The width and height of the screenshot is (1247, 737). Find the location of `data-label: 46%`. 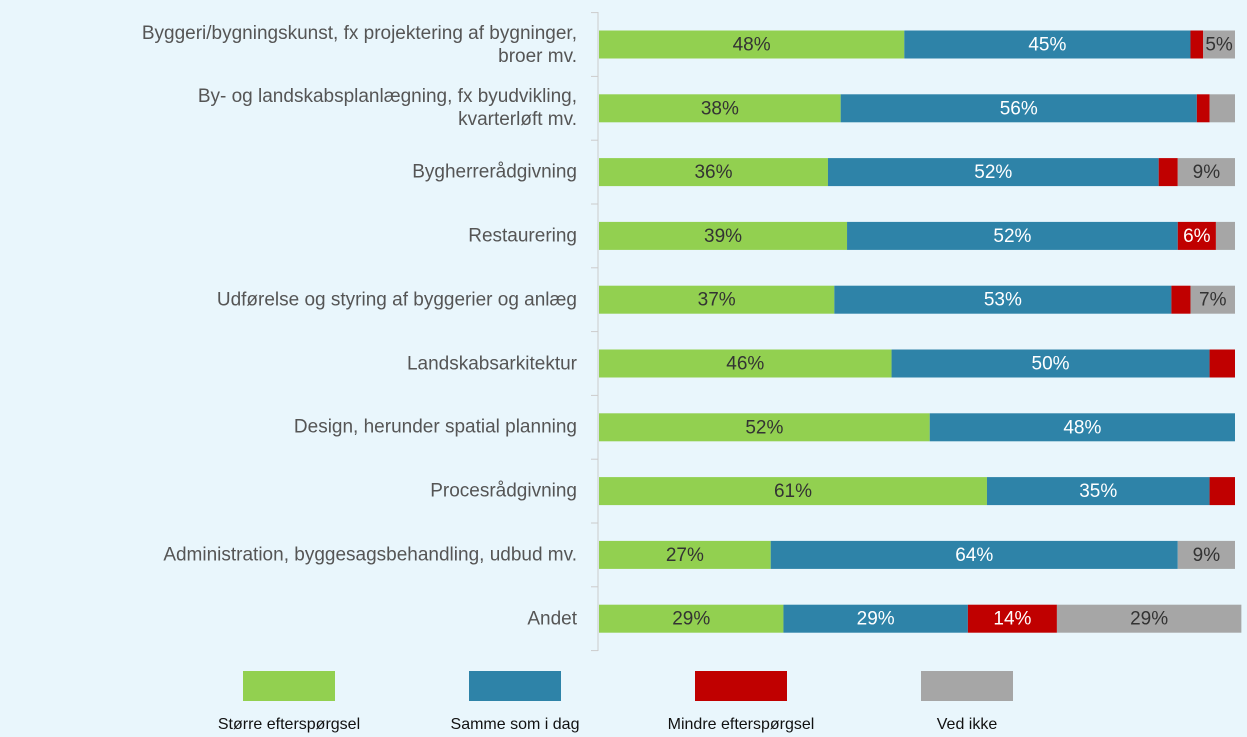

data-label: 46% is located at coordinates (745, 364).